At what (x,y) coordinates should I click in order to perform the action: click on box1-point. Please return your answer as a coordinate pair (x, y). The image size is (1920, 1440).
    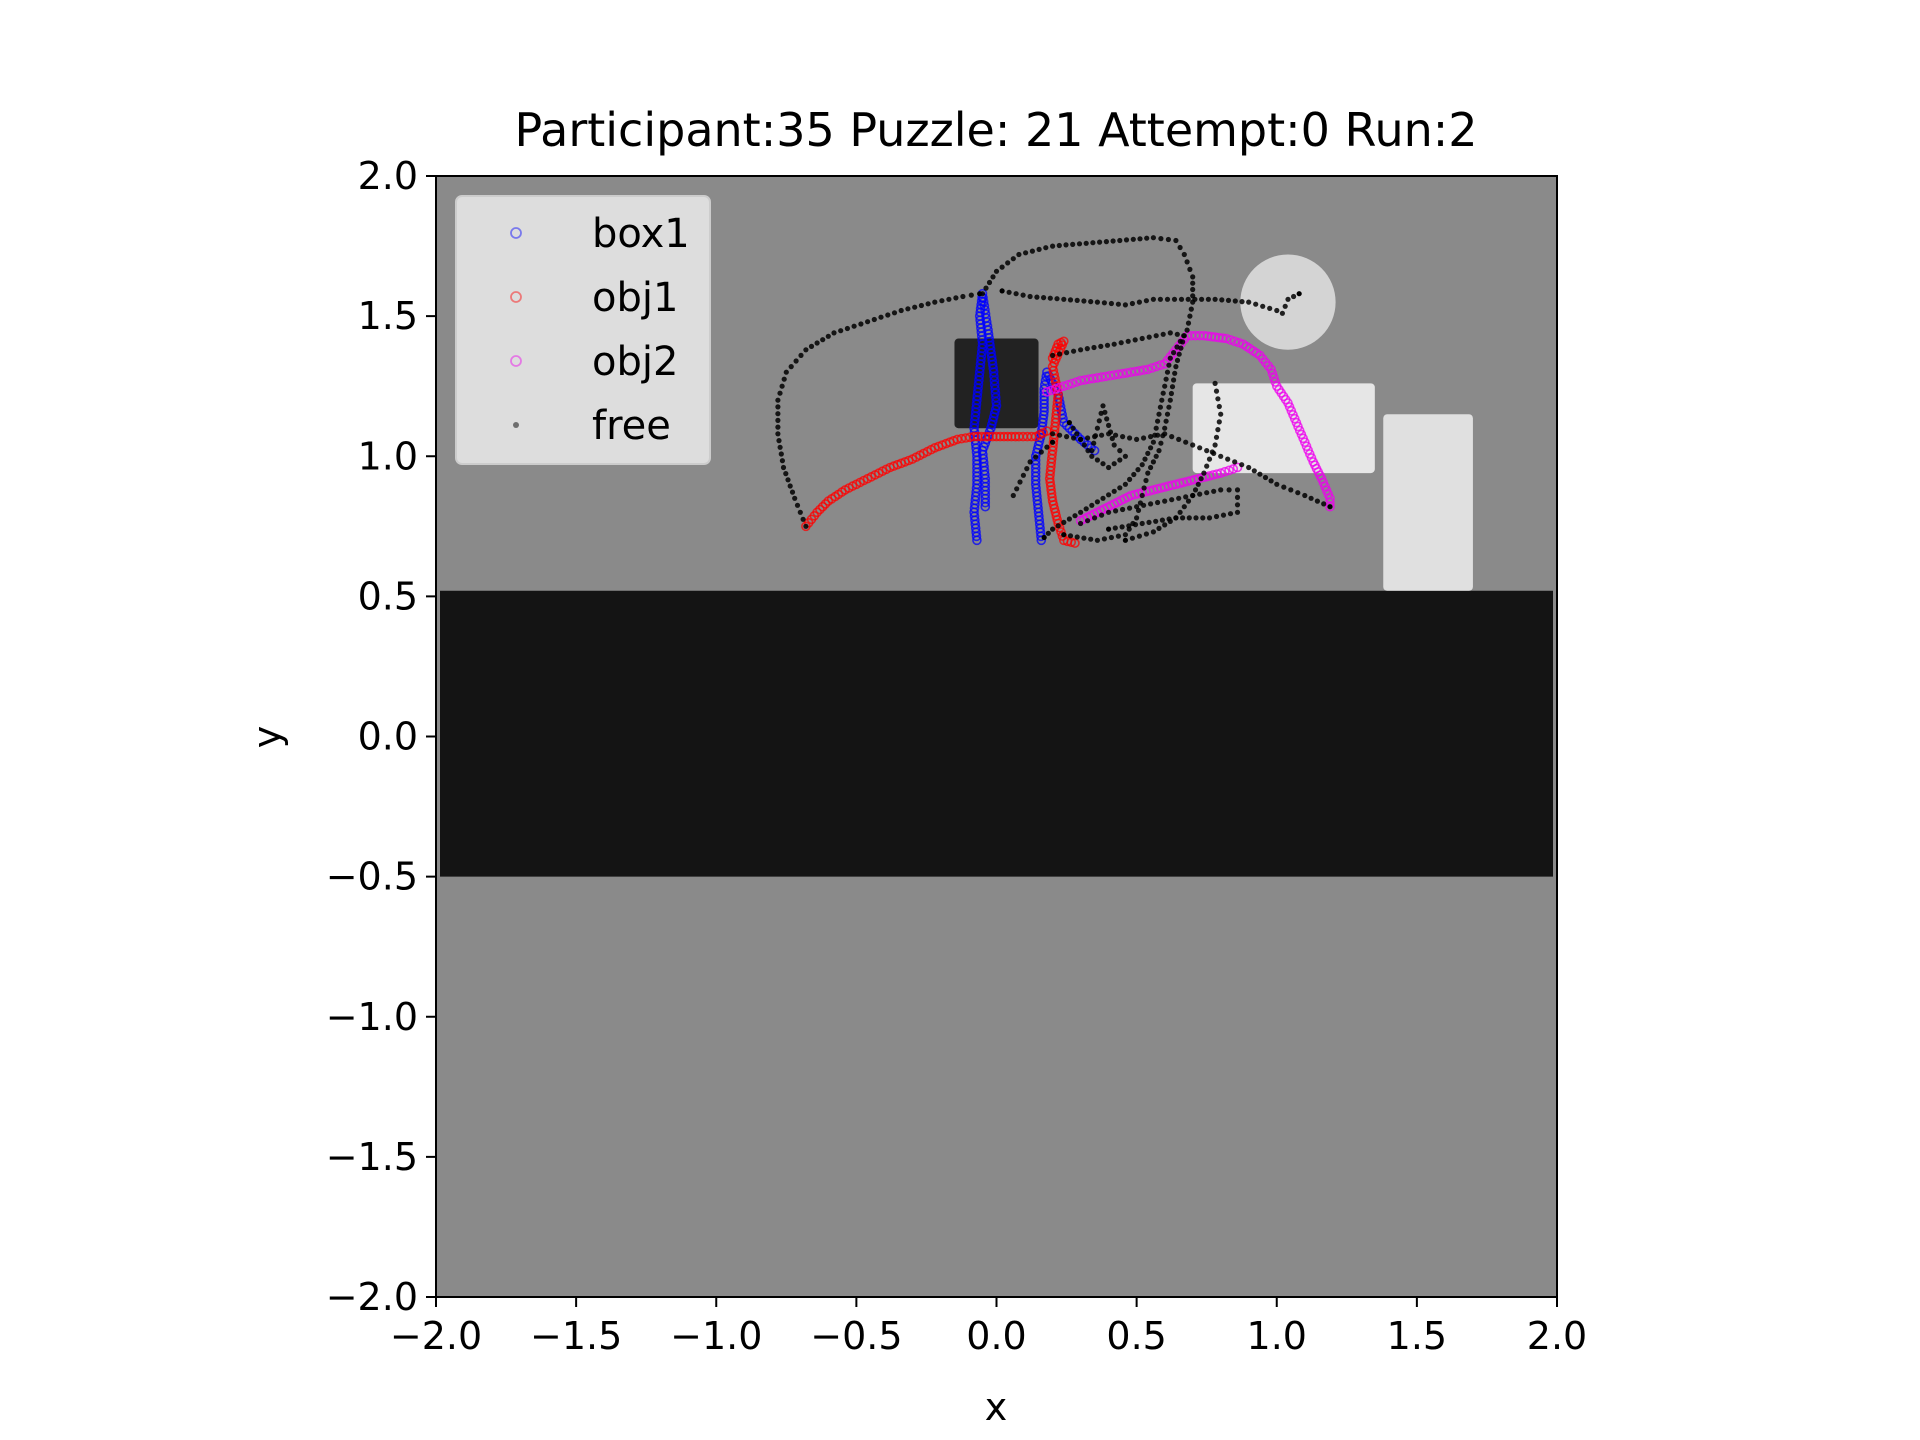
    Looking at the image, I should click on (1066, 425).